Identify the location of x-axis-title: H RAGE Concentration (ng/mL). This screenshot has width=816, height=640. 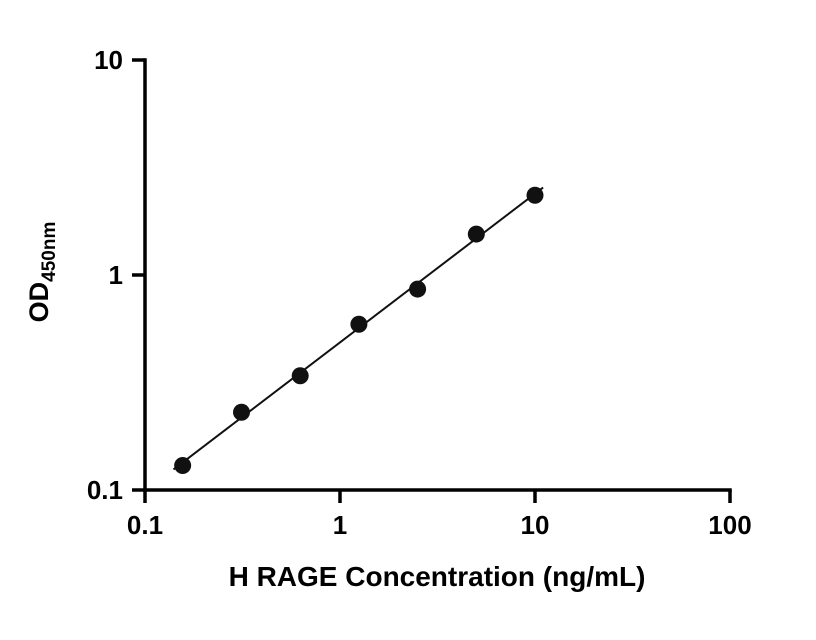
(437, 576).